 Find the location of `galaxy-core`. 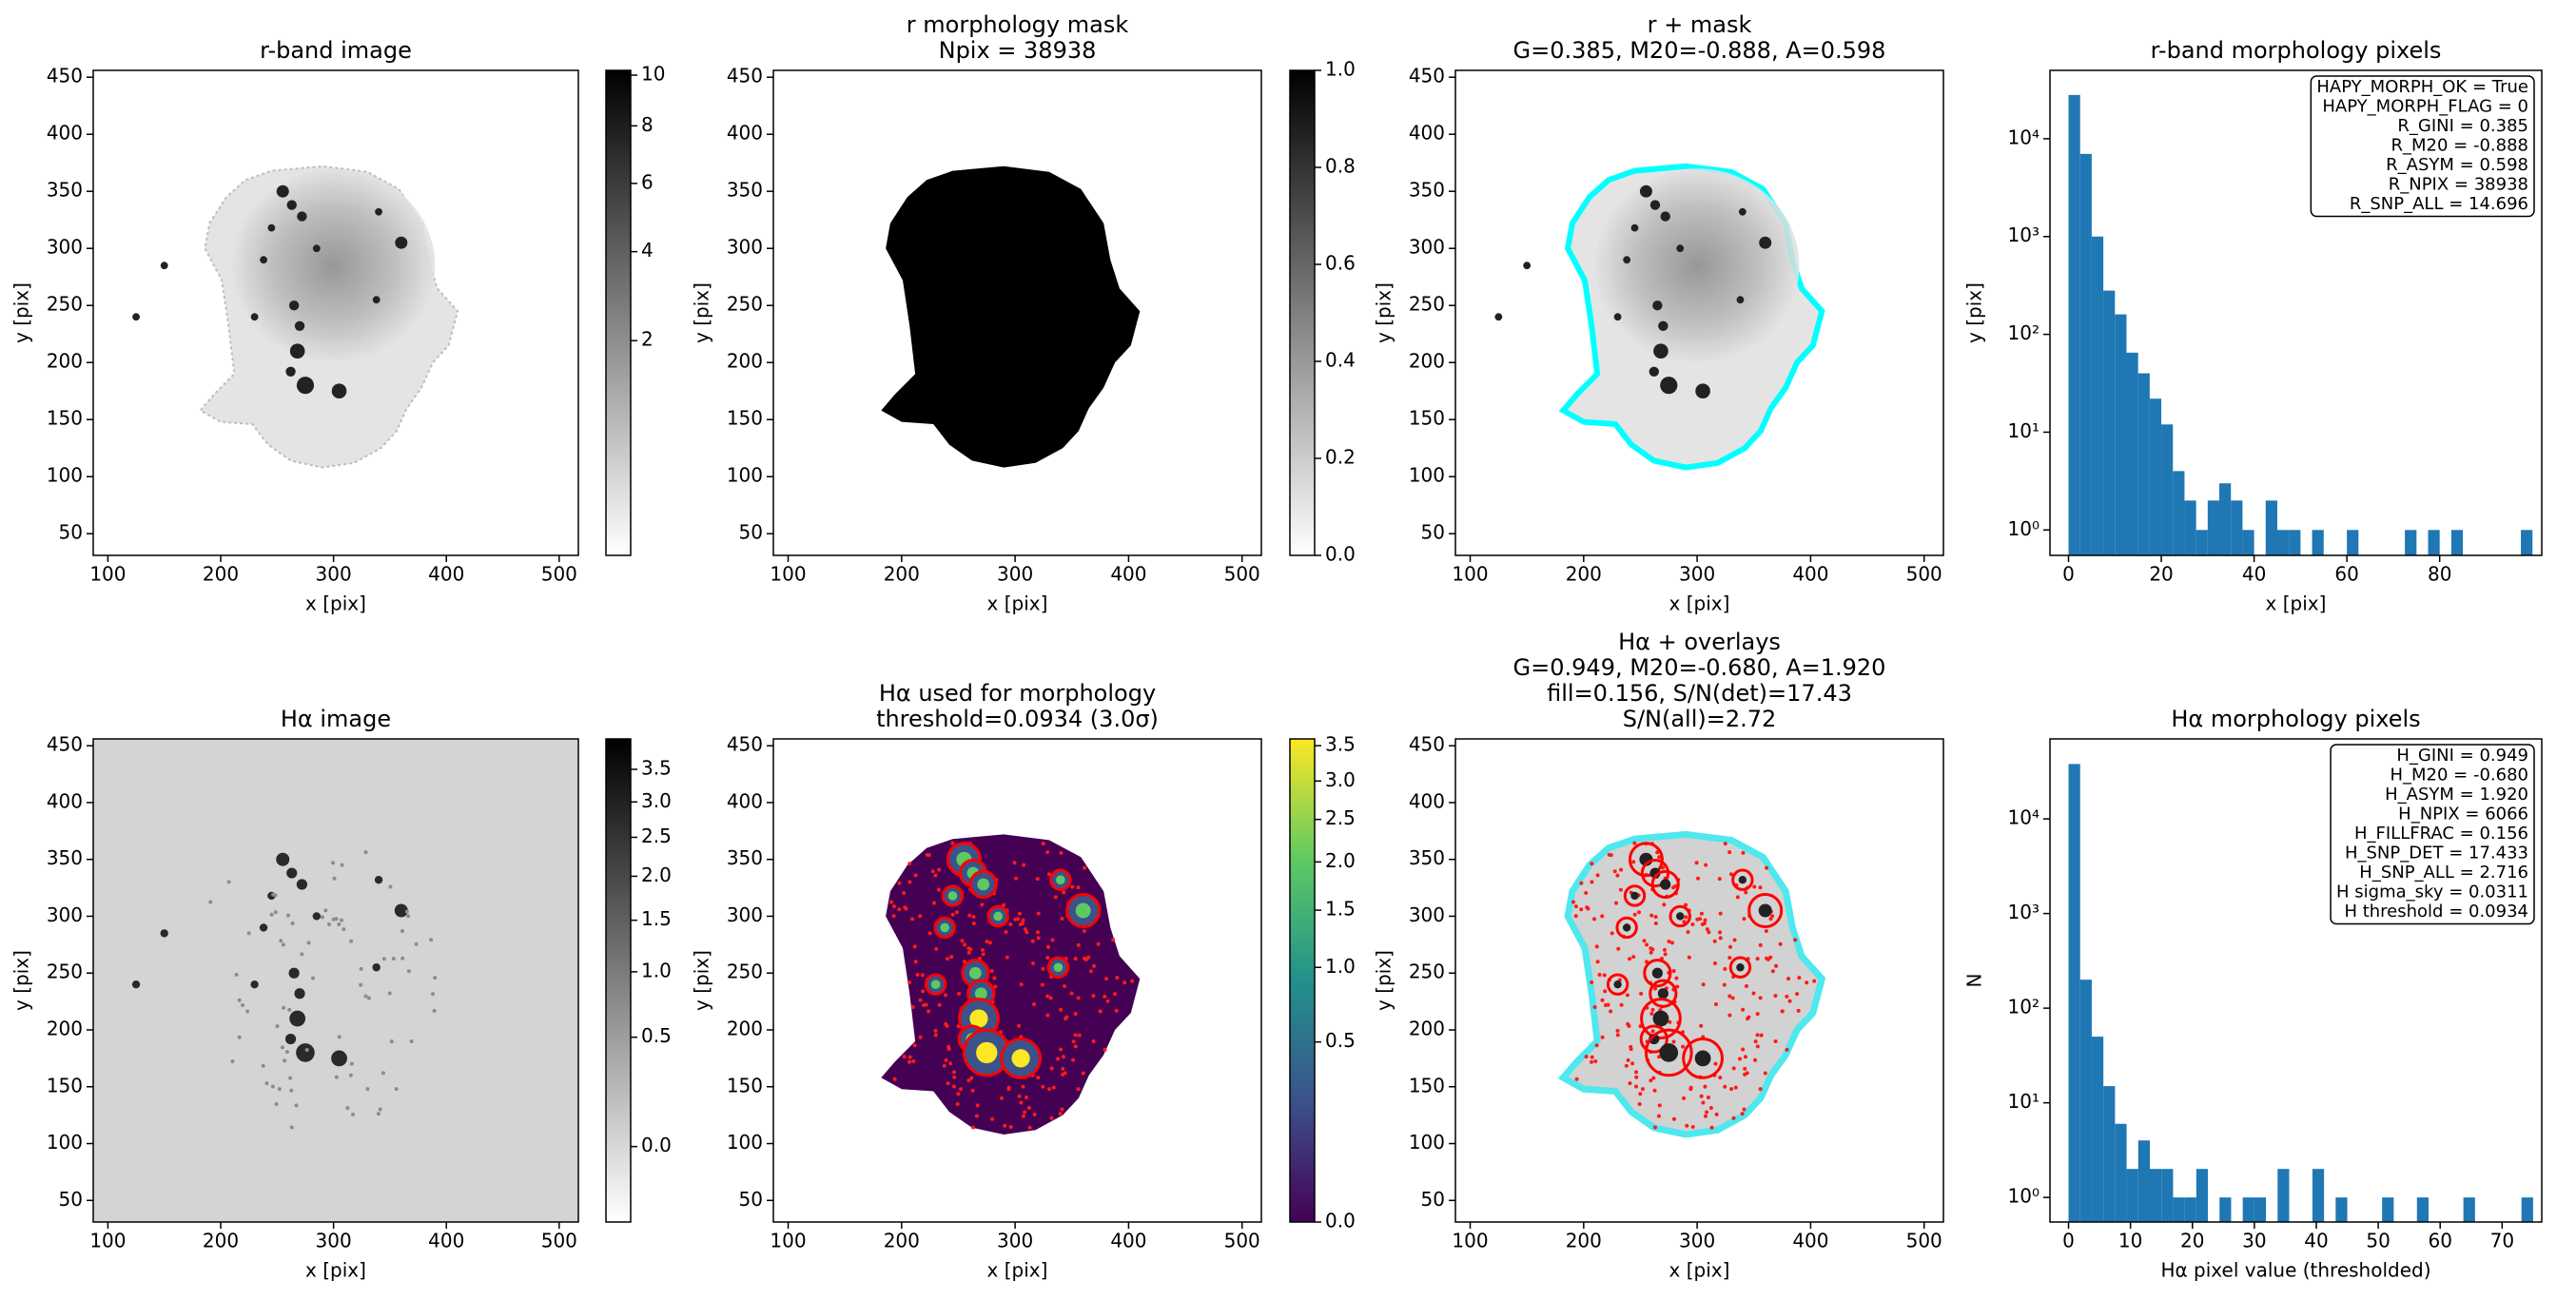

galaxy-core is located at coordinates (1697, 265).